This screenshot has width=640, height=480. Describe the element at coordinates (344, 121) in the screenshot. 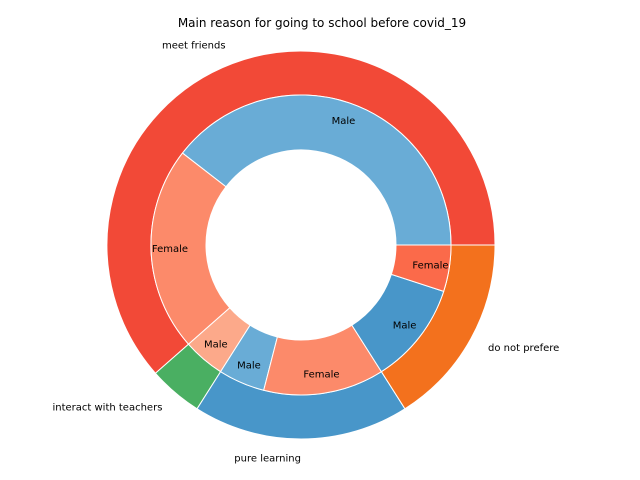

I see `inner-label-male-meet-friends: Male` at that location.